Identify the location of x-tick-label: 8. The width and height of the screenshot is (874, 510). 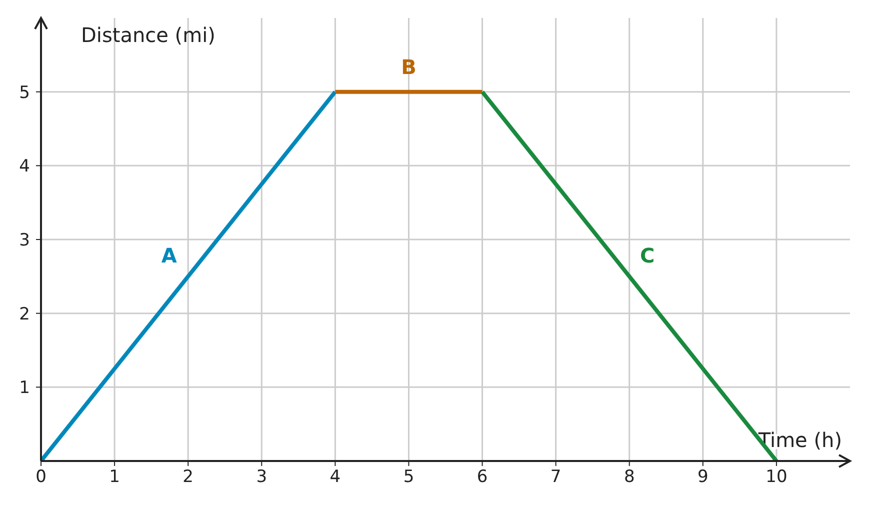
(629, 477).